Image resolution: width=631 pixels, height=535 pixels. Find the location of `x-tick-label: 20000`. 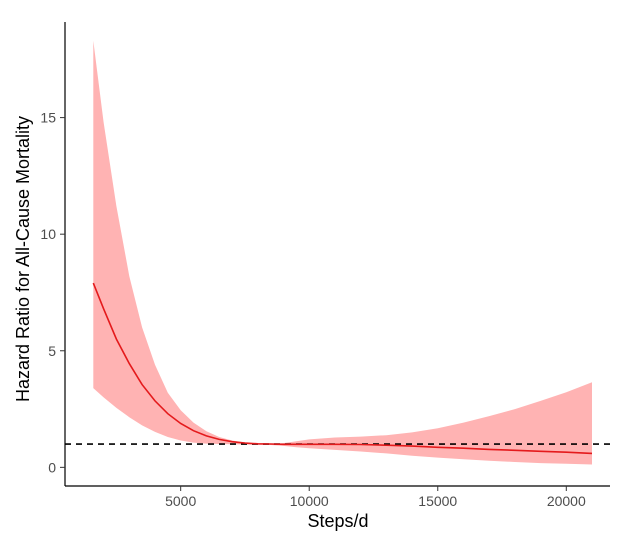

x-tick-label: 20000 is located at coordinates (566, 501).